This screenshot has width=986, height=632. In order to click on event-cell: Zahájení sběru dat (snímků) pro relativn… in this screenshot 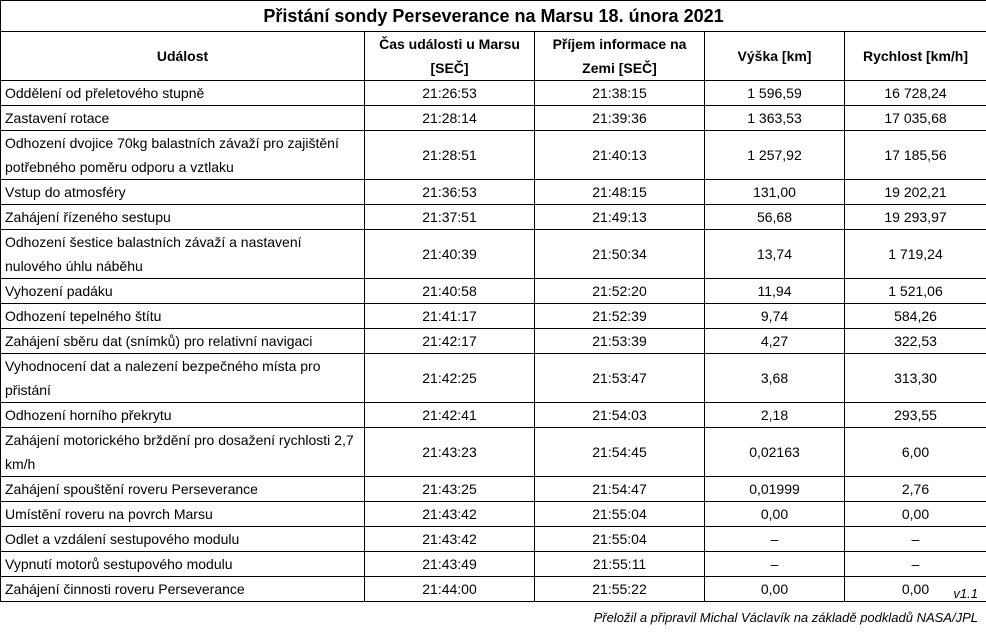, I will do `click(182, 341)`.